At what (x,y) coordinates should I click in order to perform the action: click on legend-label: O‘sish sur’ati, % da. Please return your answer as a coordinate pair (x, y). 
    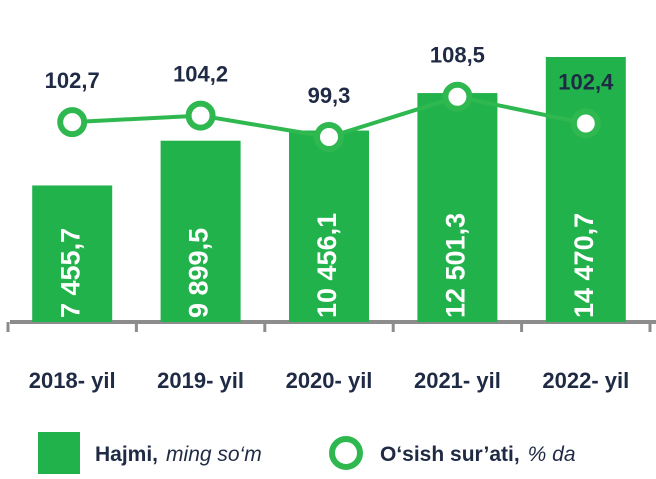
    Looking at the image, I should click on (478, 454).